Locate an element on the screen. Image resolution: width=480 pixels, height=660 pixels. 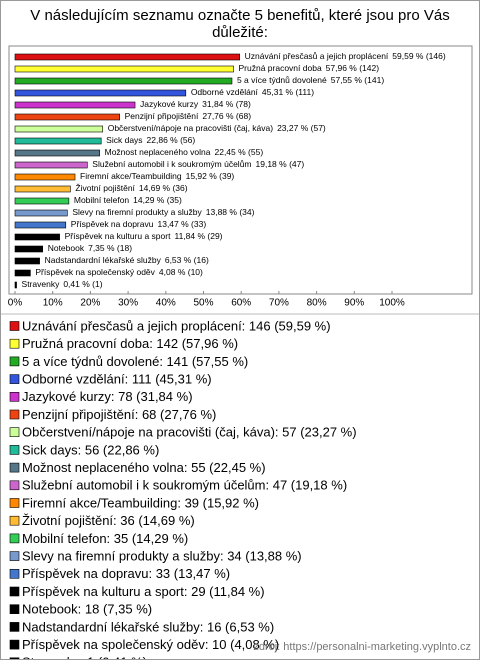
value-label: 45,31 % (111) is located at coordinates (288, 92).